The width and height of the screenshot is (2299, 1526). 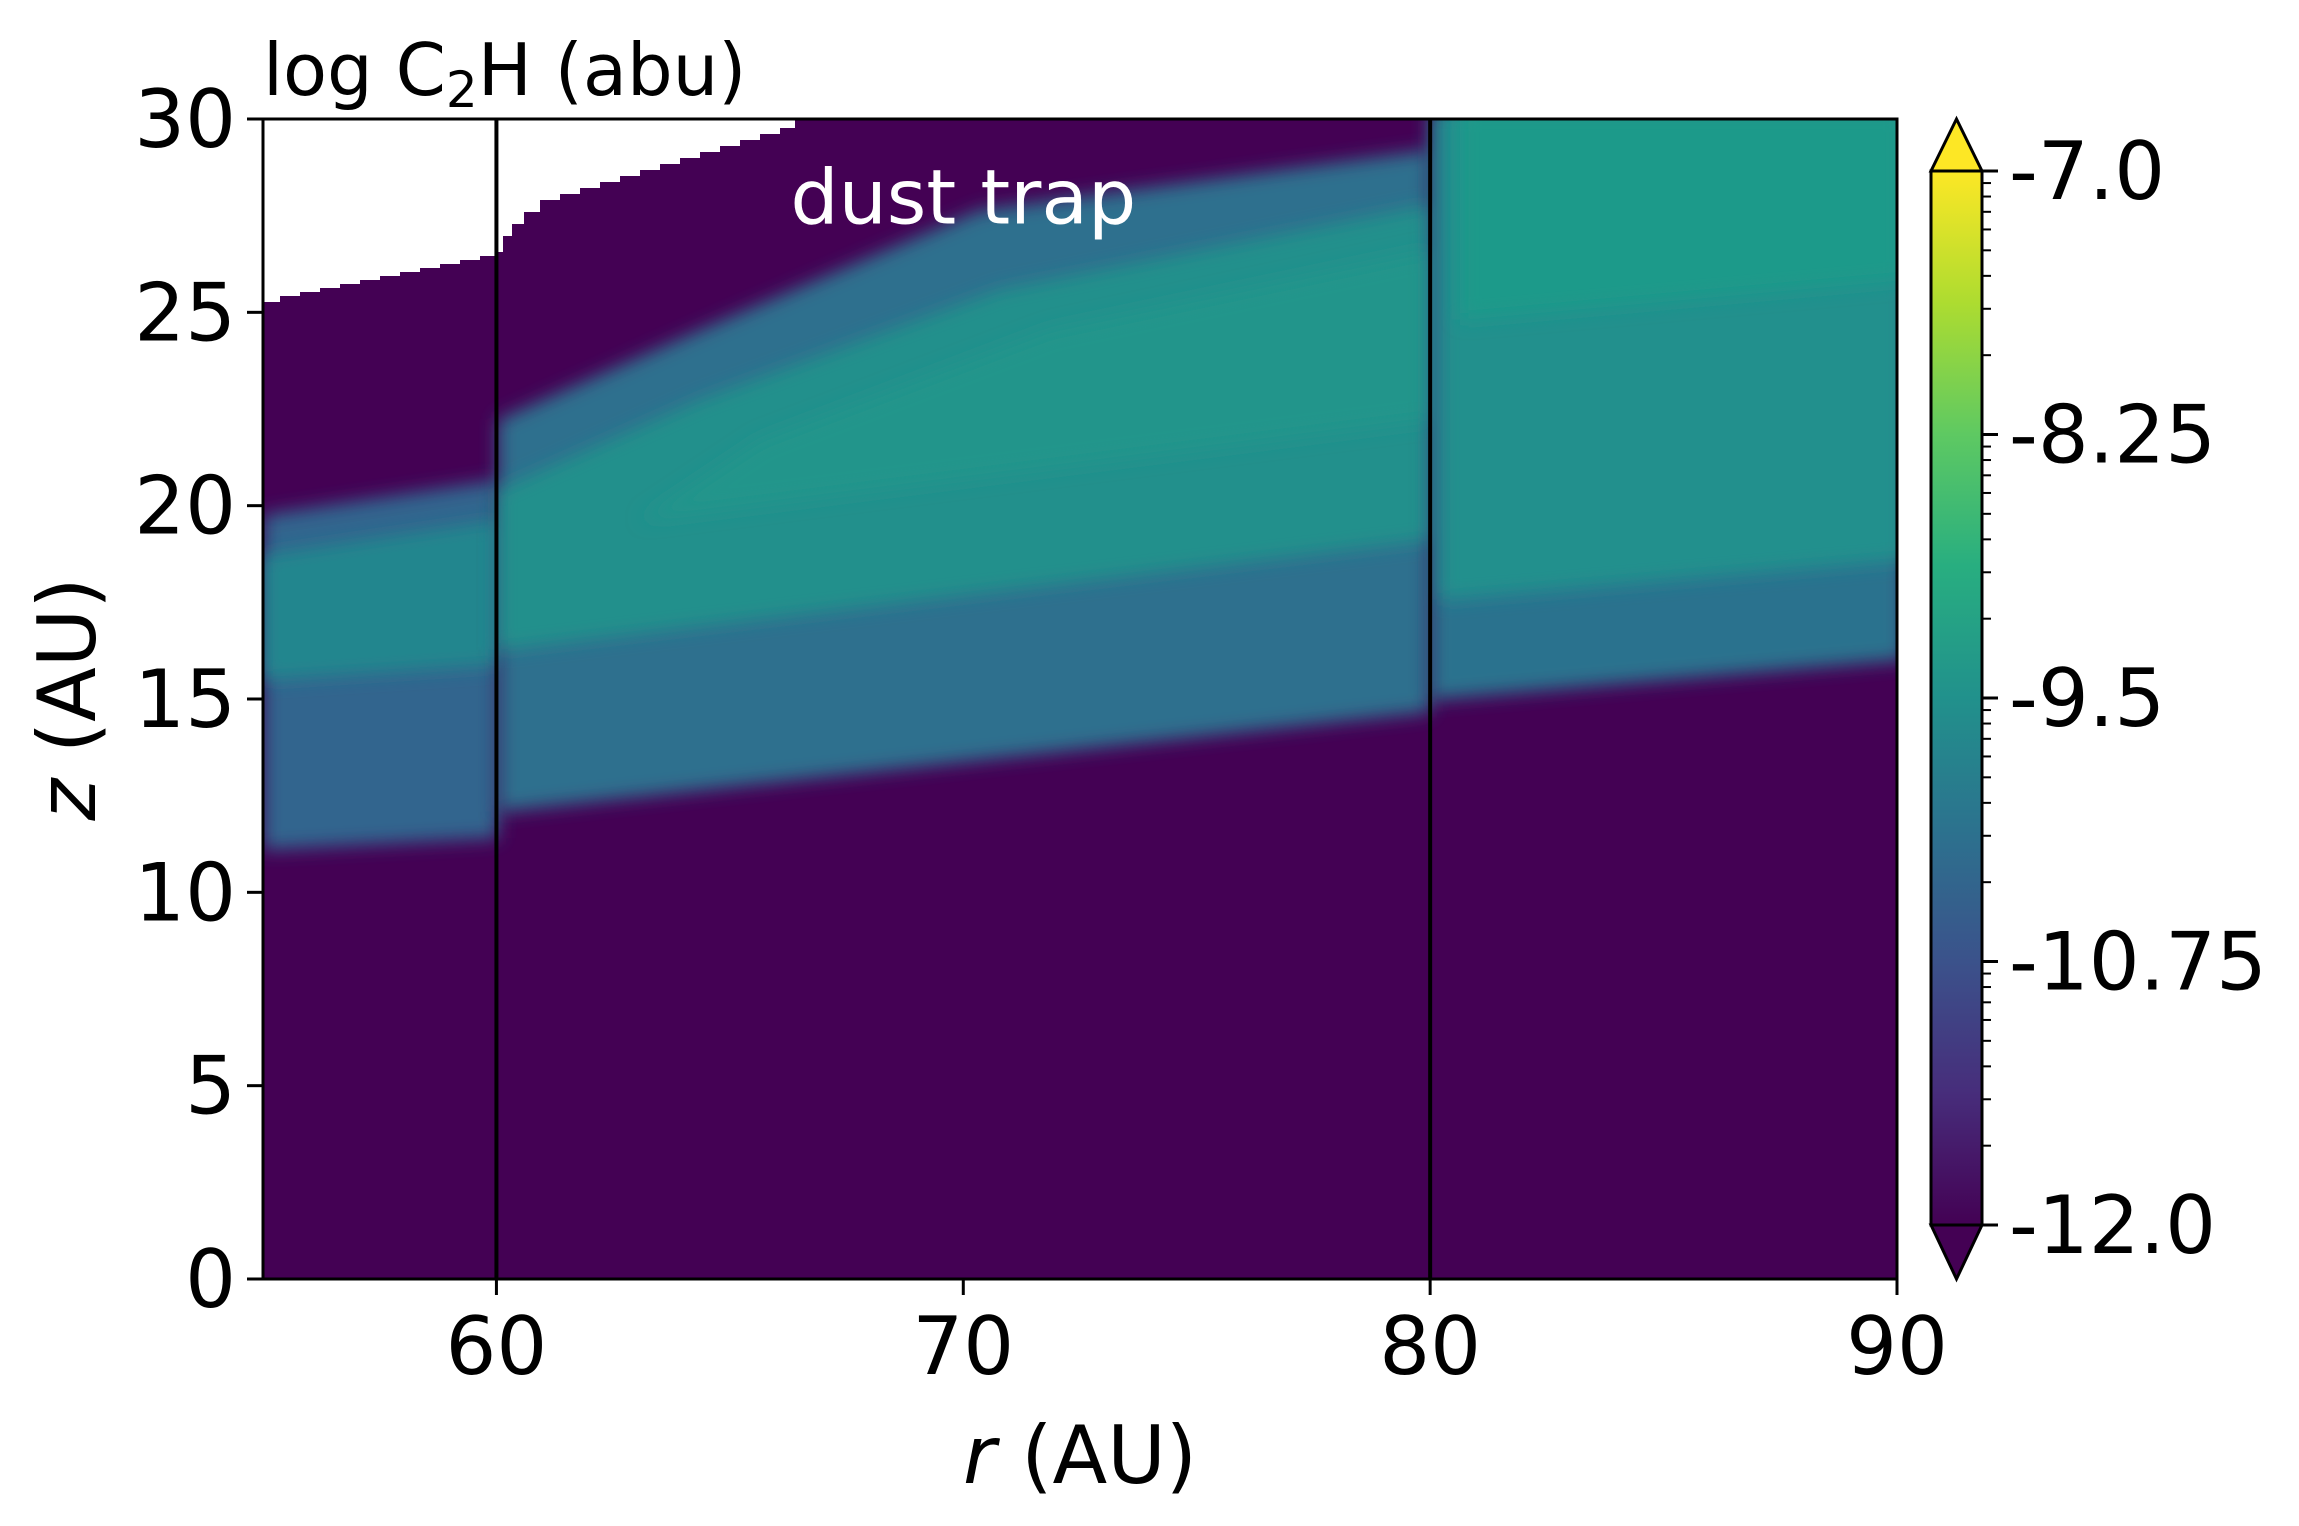 I want to click on x-axis: 60 70 80 90, so click(x=1197, y=1336).